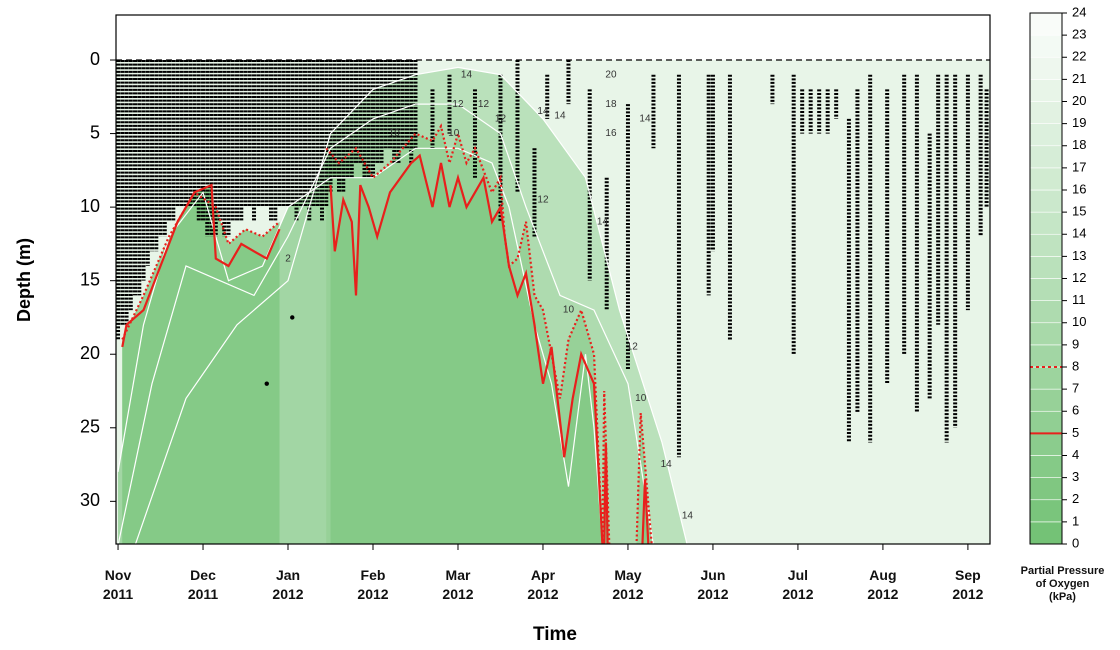 The width and height of the screenshot is (1120, 650). What do you see at coordinates (90, 500) in the screenshot?
I see `y-tick-label: 30` at bounding box center [90, 500].